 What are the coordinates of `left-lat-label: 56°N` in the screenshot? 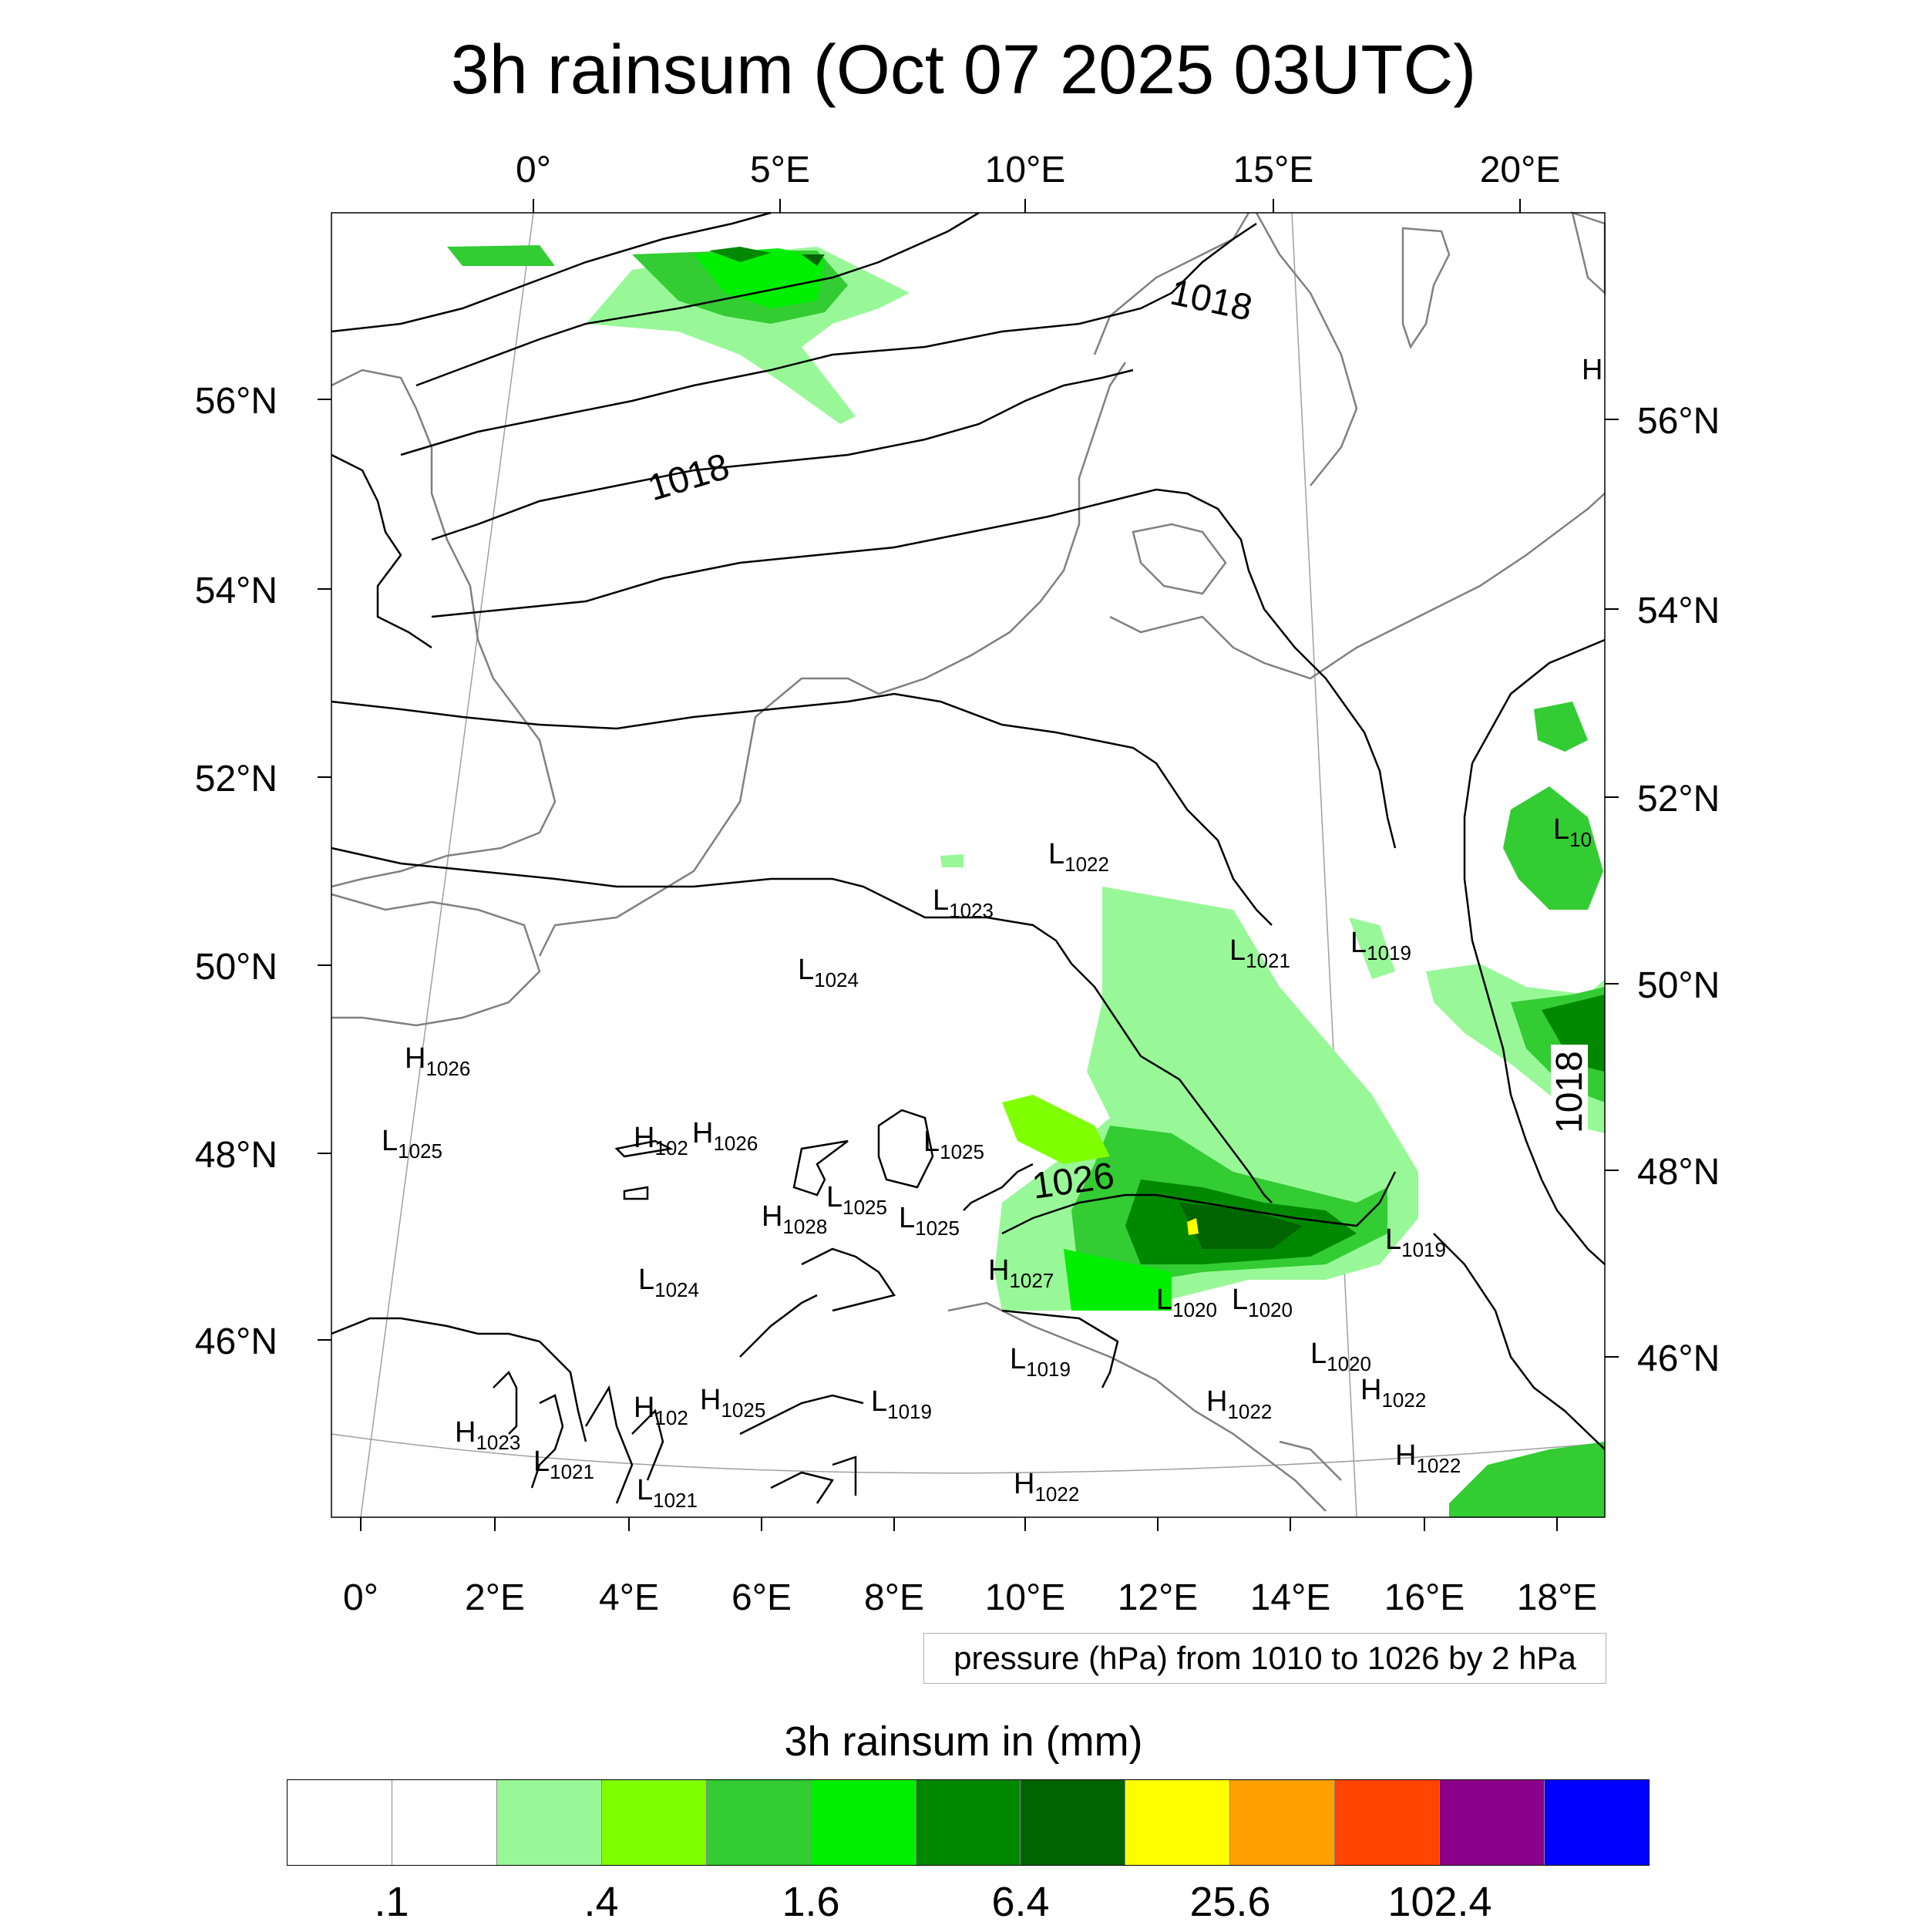 It's located at (236, 401).